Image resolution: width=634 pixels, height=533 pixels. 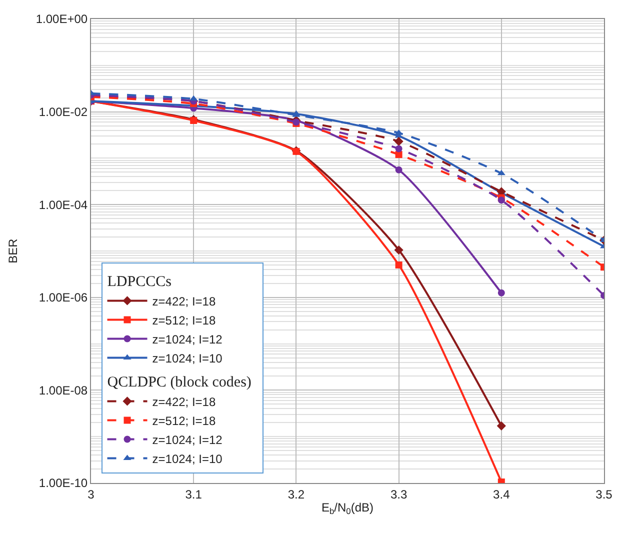 I want to click on annotation: QCLDPC (block codes), so click(x=179, y=382).